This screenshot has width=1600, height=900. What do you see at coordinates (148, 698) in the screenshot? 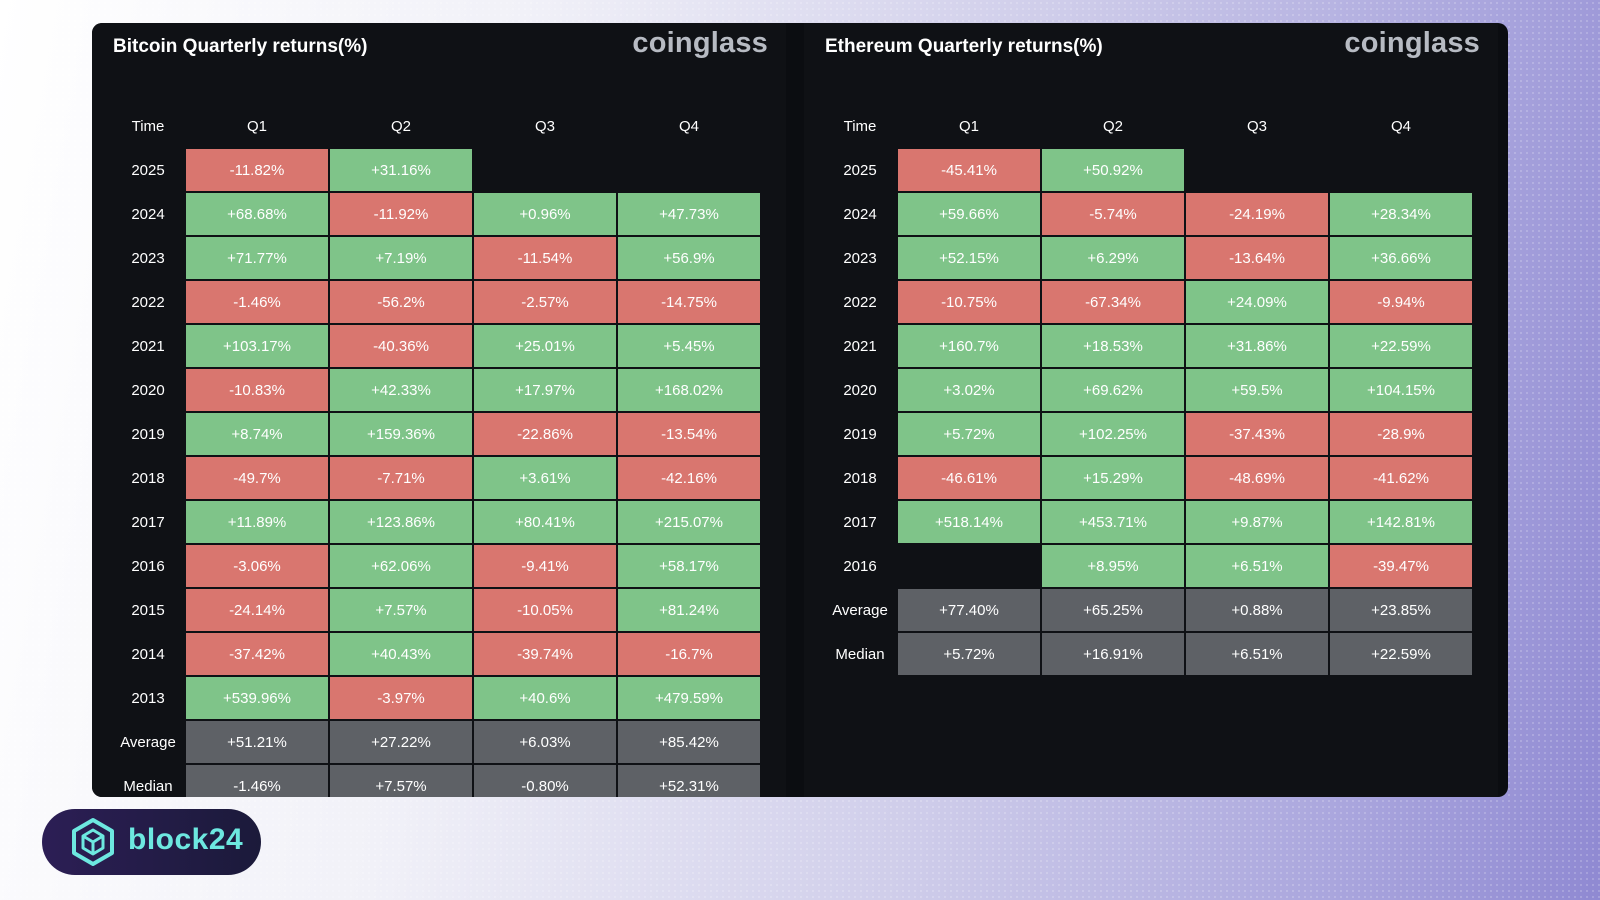
I see `year-label: 2013` at bounding box center [148, 698].